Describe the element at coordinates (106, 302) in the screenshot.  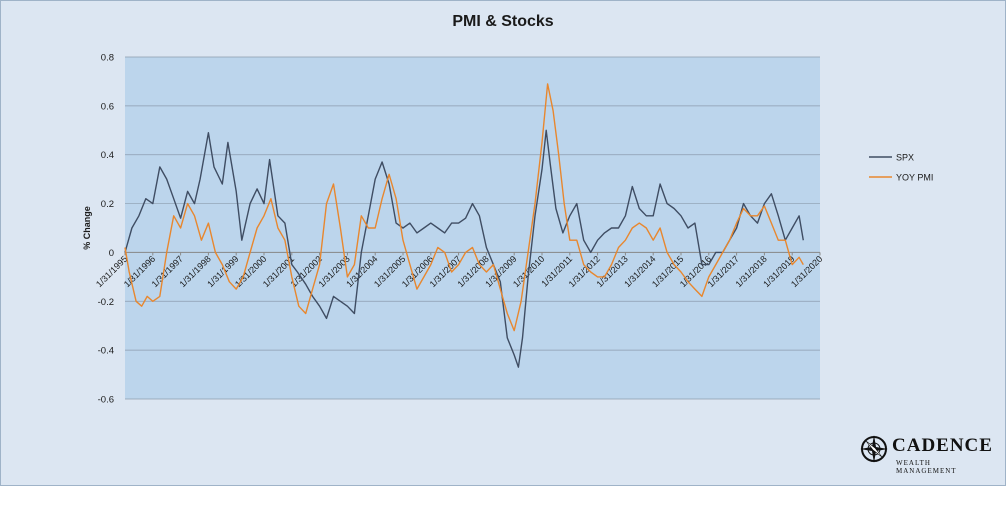
I see `y-tick-label: -0.2` at that location.